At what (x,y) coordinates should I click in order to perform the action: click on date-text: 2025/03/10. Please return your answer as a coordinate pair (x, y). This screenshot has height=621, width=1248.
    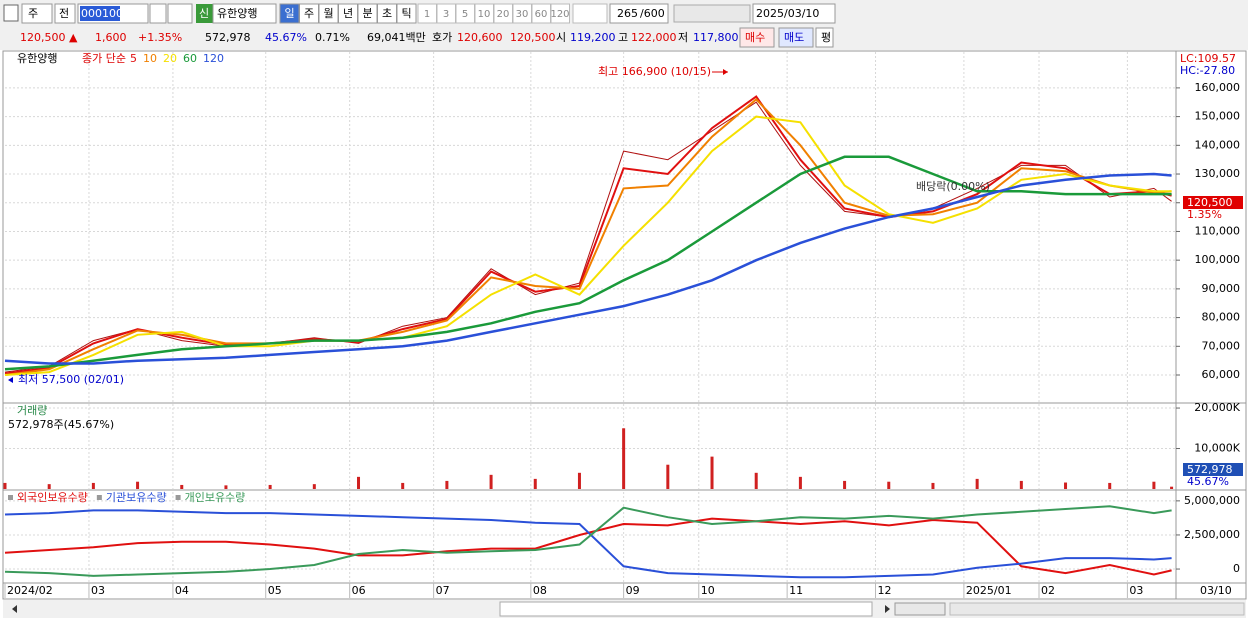
    Looking at the image, I should click on (787, 13).